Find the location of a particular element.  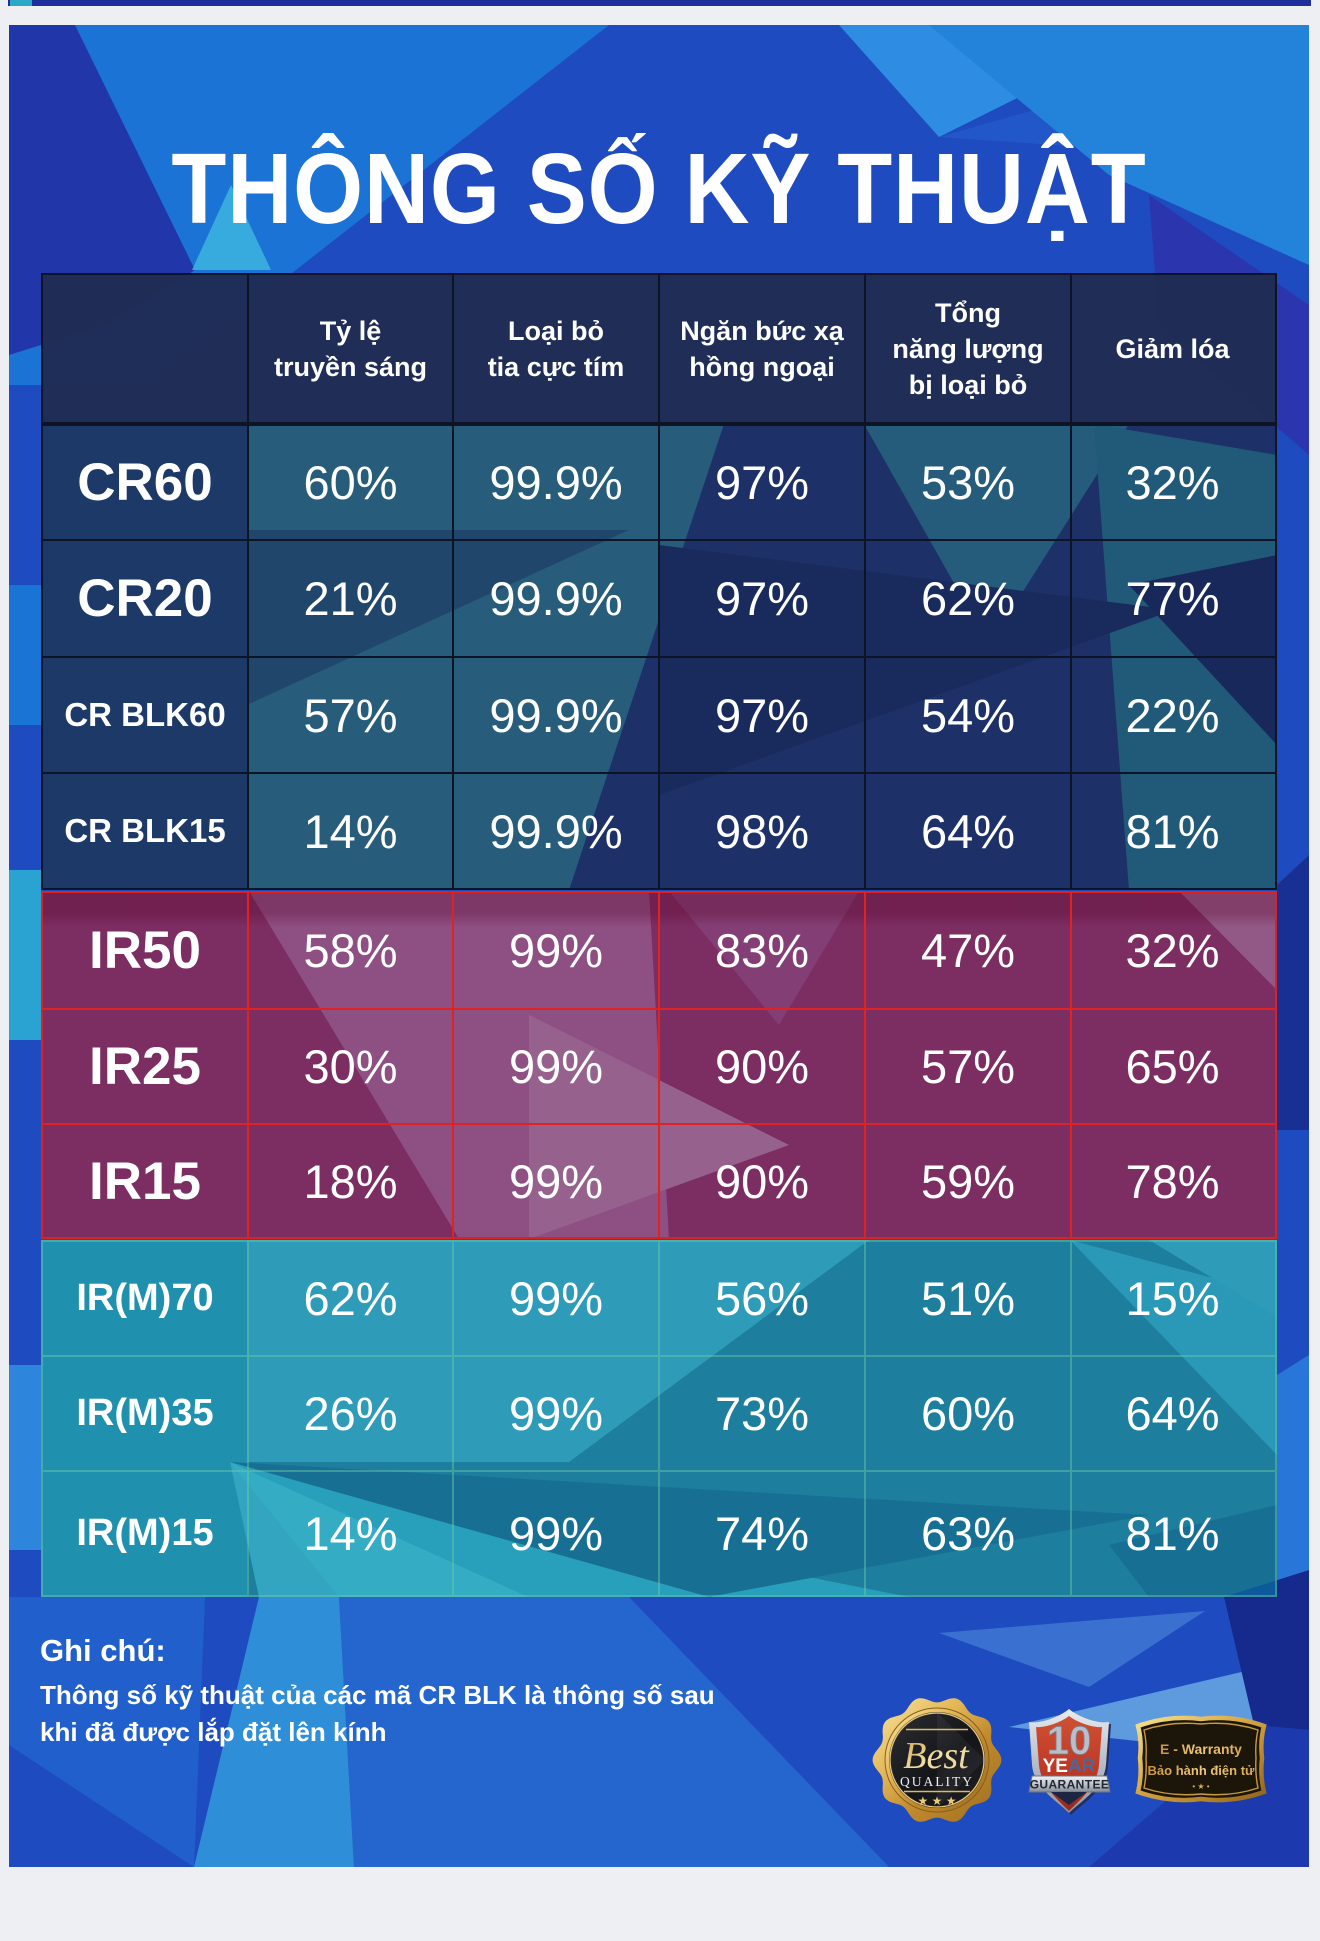

svg-text: QUALITY is located at coordinates (937, 1781).